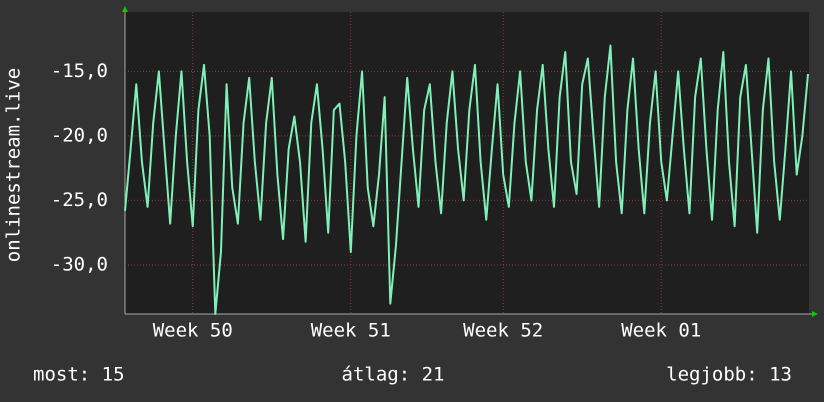 This screenshot has width=824, height=402. What do you see at coordinates (661, 331) in the screenshot?
I see `x-tick-label: Week 01` at bounding box center [661, 331].